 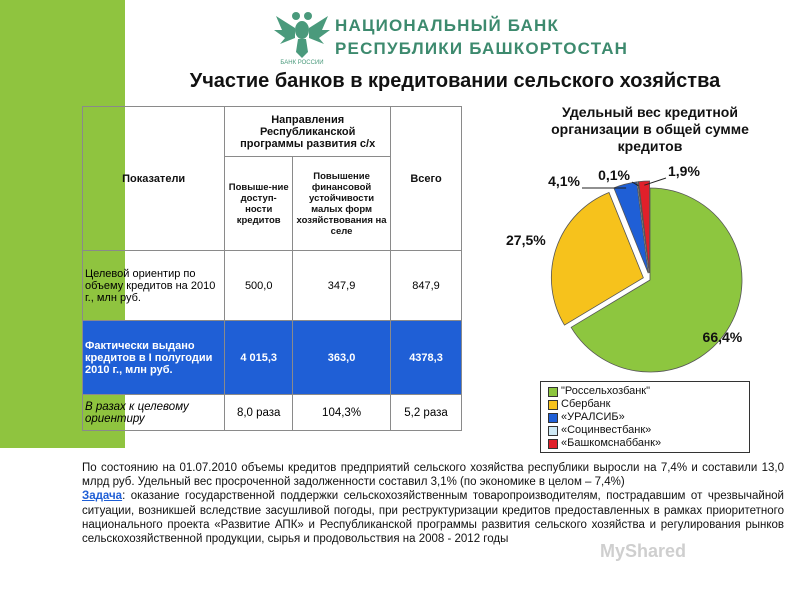 What do you see at coordinates (586, 404) in the screenshot?
I see `legend-label: Сбербанк` at bounding box center [586, 404].